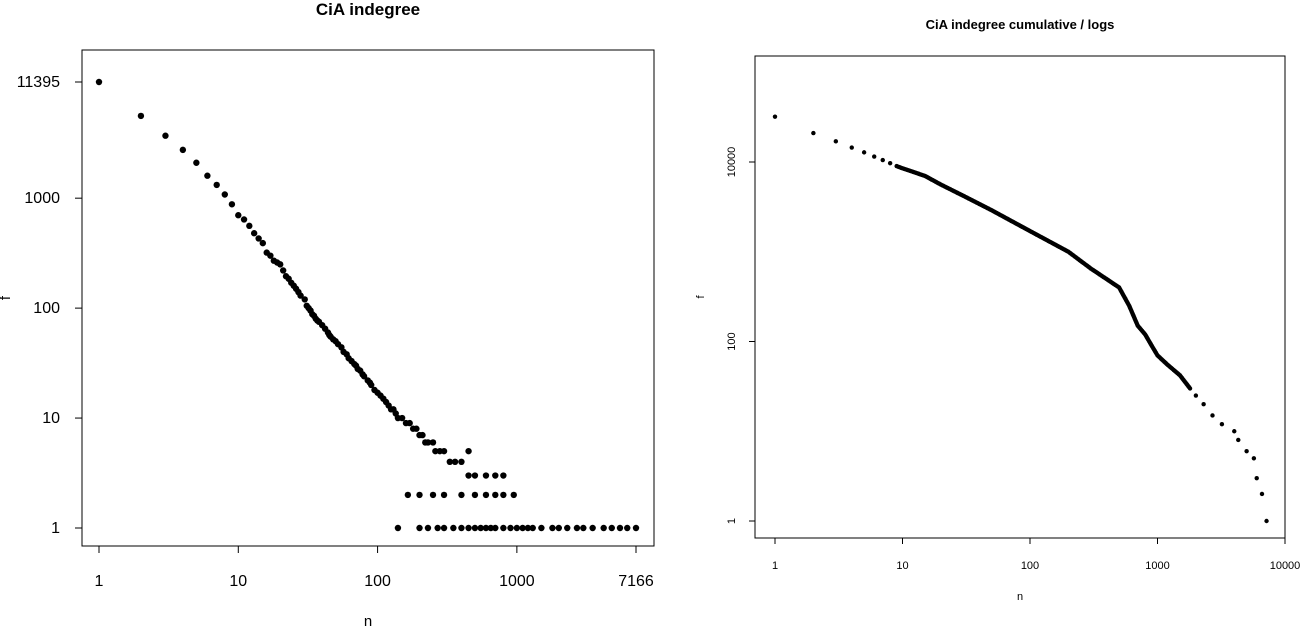  Describe the element at coordinates (1285, 566) in the screenshot. I see `x-tick-label: 10000` at that location.